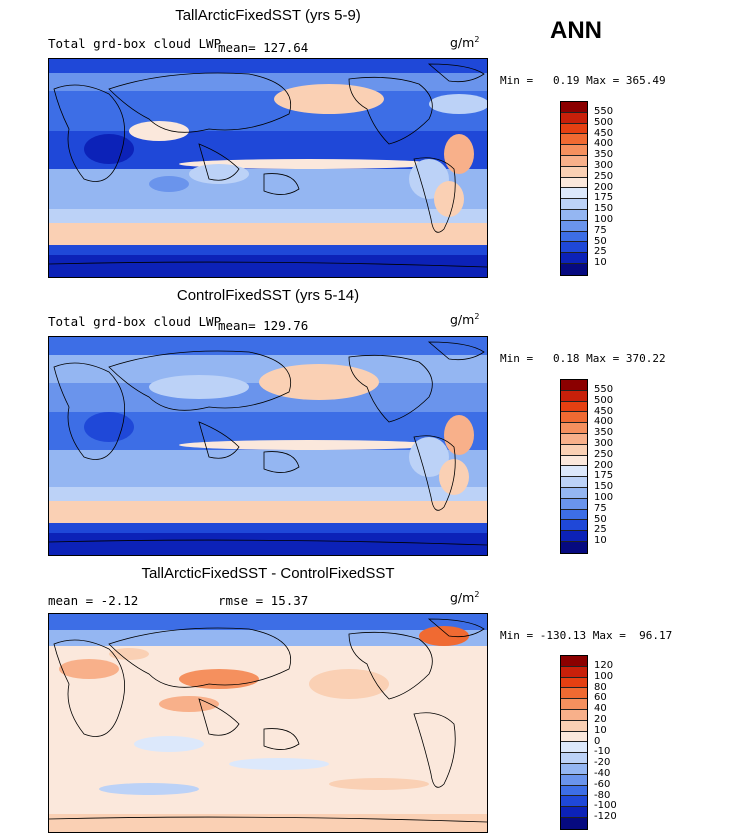  Describe the element at coordinates (602, 795) in the screenshot. I see `colorbar-label: -80` at that location.